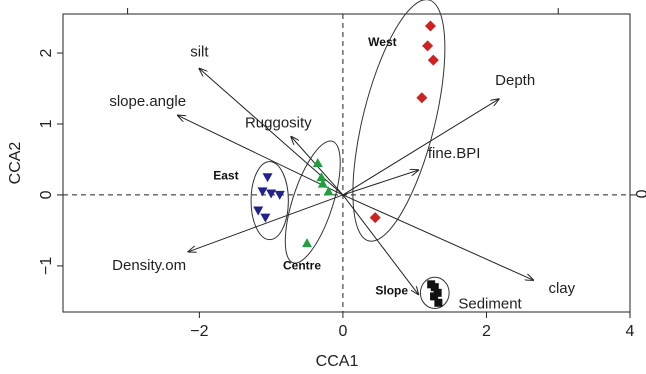 Image resolution: width=646 pixels, height=374 pixels. Describe the element at coordinates (515, 80) in the screenshot. I see `arrow-label-depth: Depth` at that location.